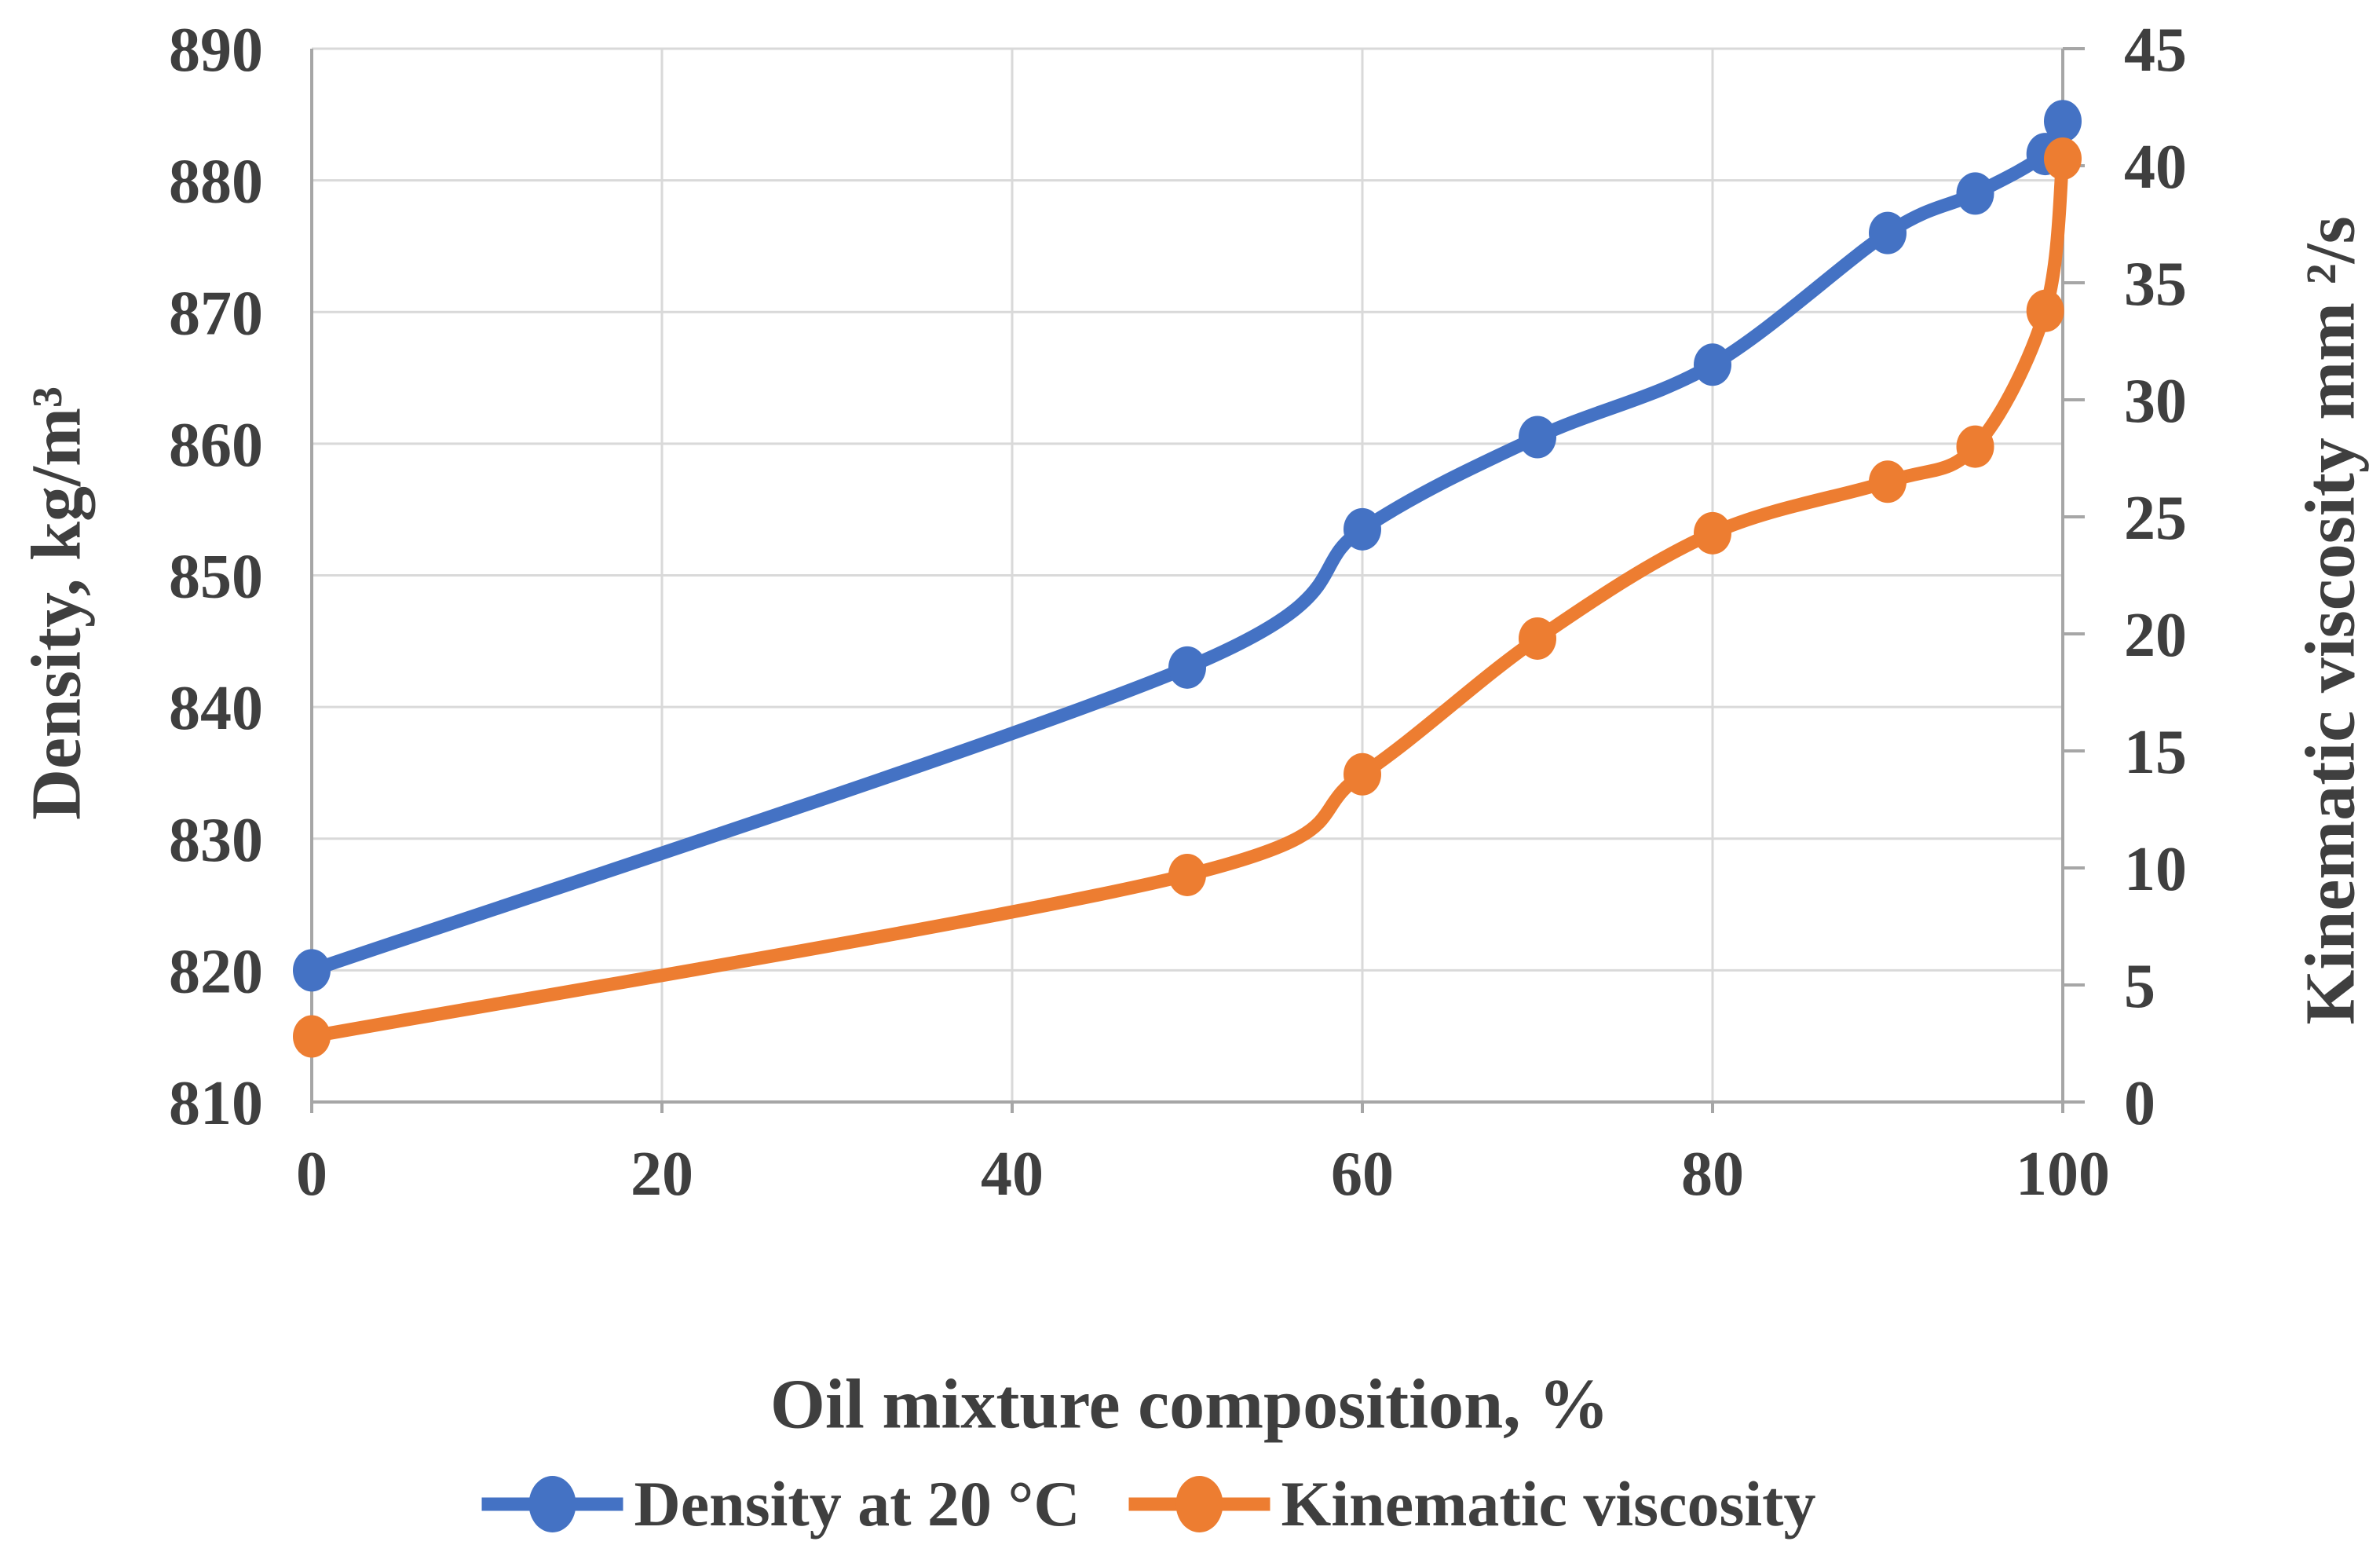 This screenshot has height=1567, width=2380. Describe the element at coordinates (2155, 50) in the screenshot. I see `right-axis-tick-label: 45` at that location.